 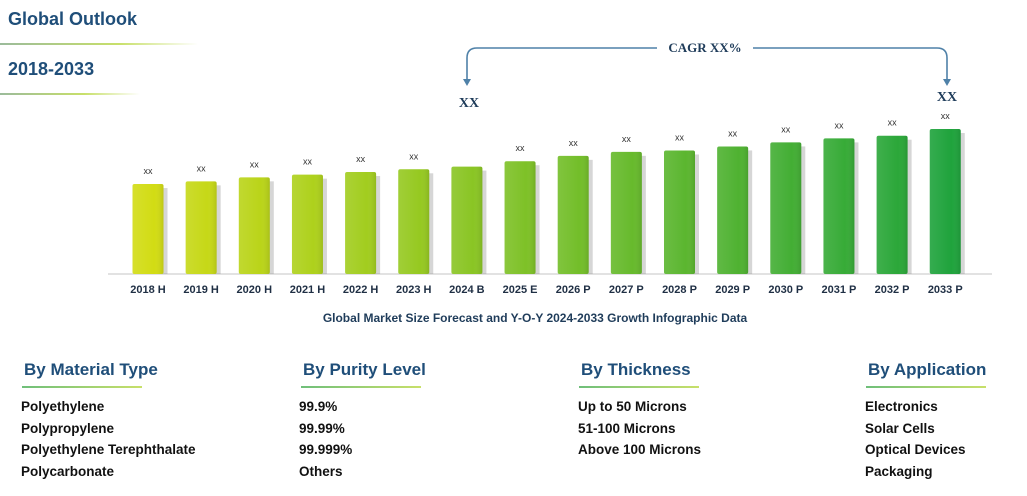 What do you see at coordinates (414, 290) in the screenshot?
I see `x-tick-label: 2023 H` at bounding box center [414, 290].